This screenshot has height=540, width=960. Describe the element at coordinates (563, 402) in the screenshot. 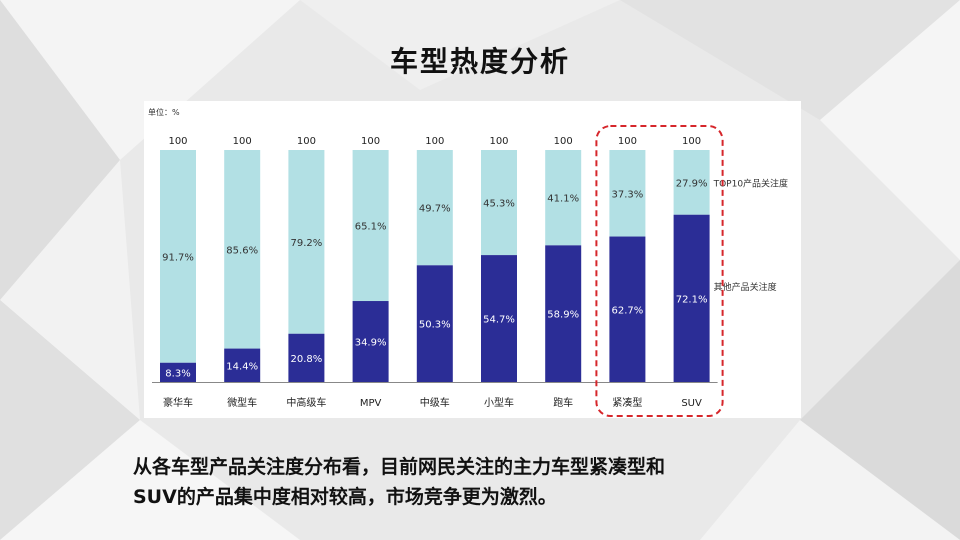

I see `category-label: 跑车` at that location.